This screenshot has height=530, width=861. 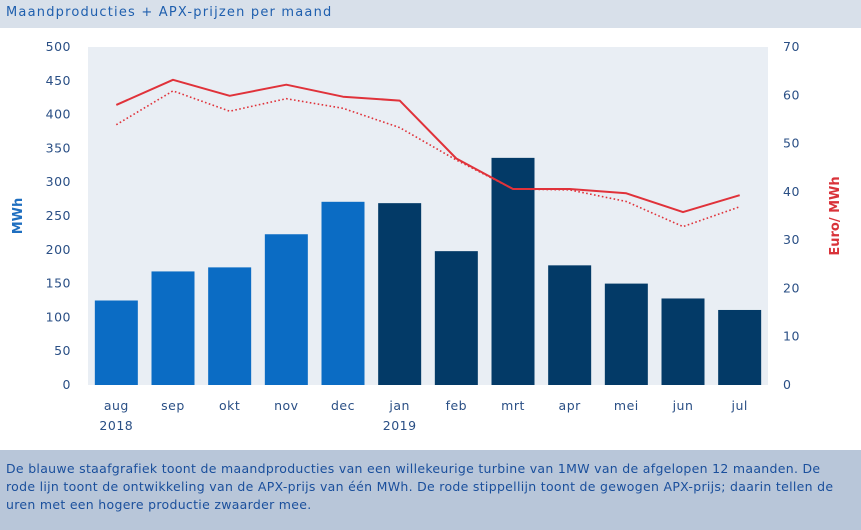 I want to click on y-tick-label-left: 150, so click(x=58, y=283).